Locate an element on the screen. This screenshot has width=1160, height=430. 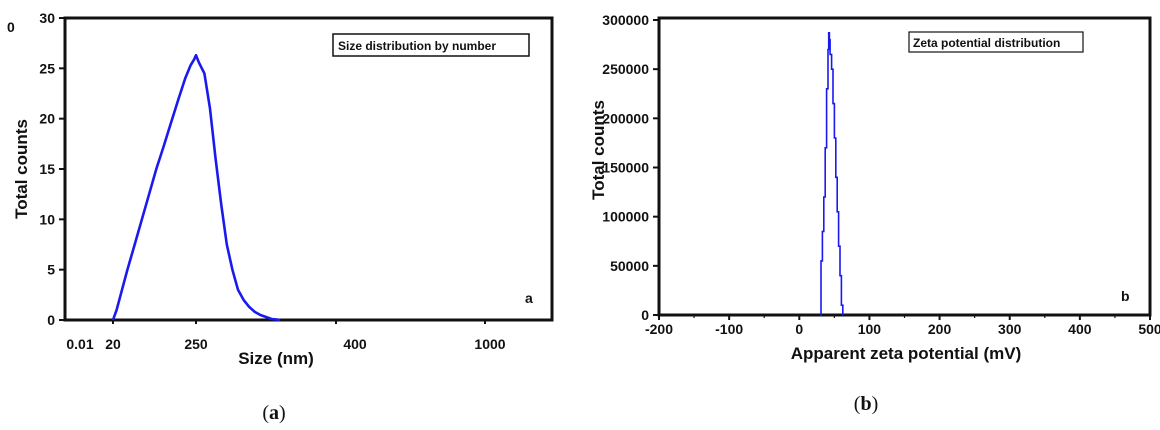
x-axis-a: 0.01 20 250 400 1000 is located at coordinates (286, 336).